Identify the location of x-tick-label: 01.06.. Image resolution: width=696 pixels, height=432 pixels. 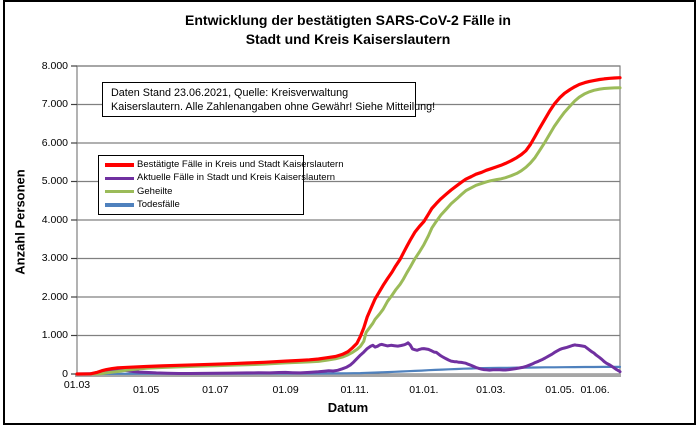
(595, 390).